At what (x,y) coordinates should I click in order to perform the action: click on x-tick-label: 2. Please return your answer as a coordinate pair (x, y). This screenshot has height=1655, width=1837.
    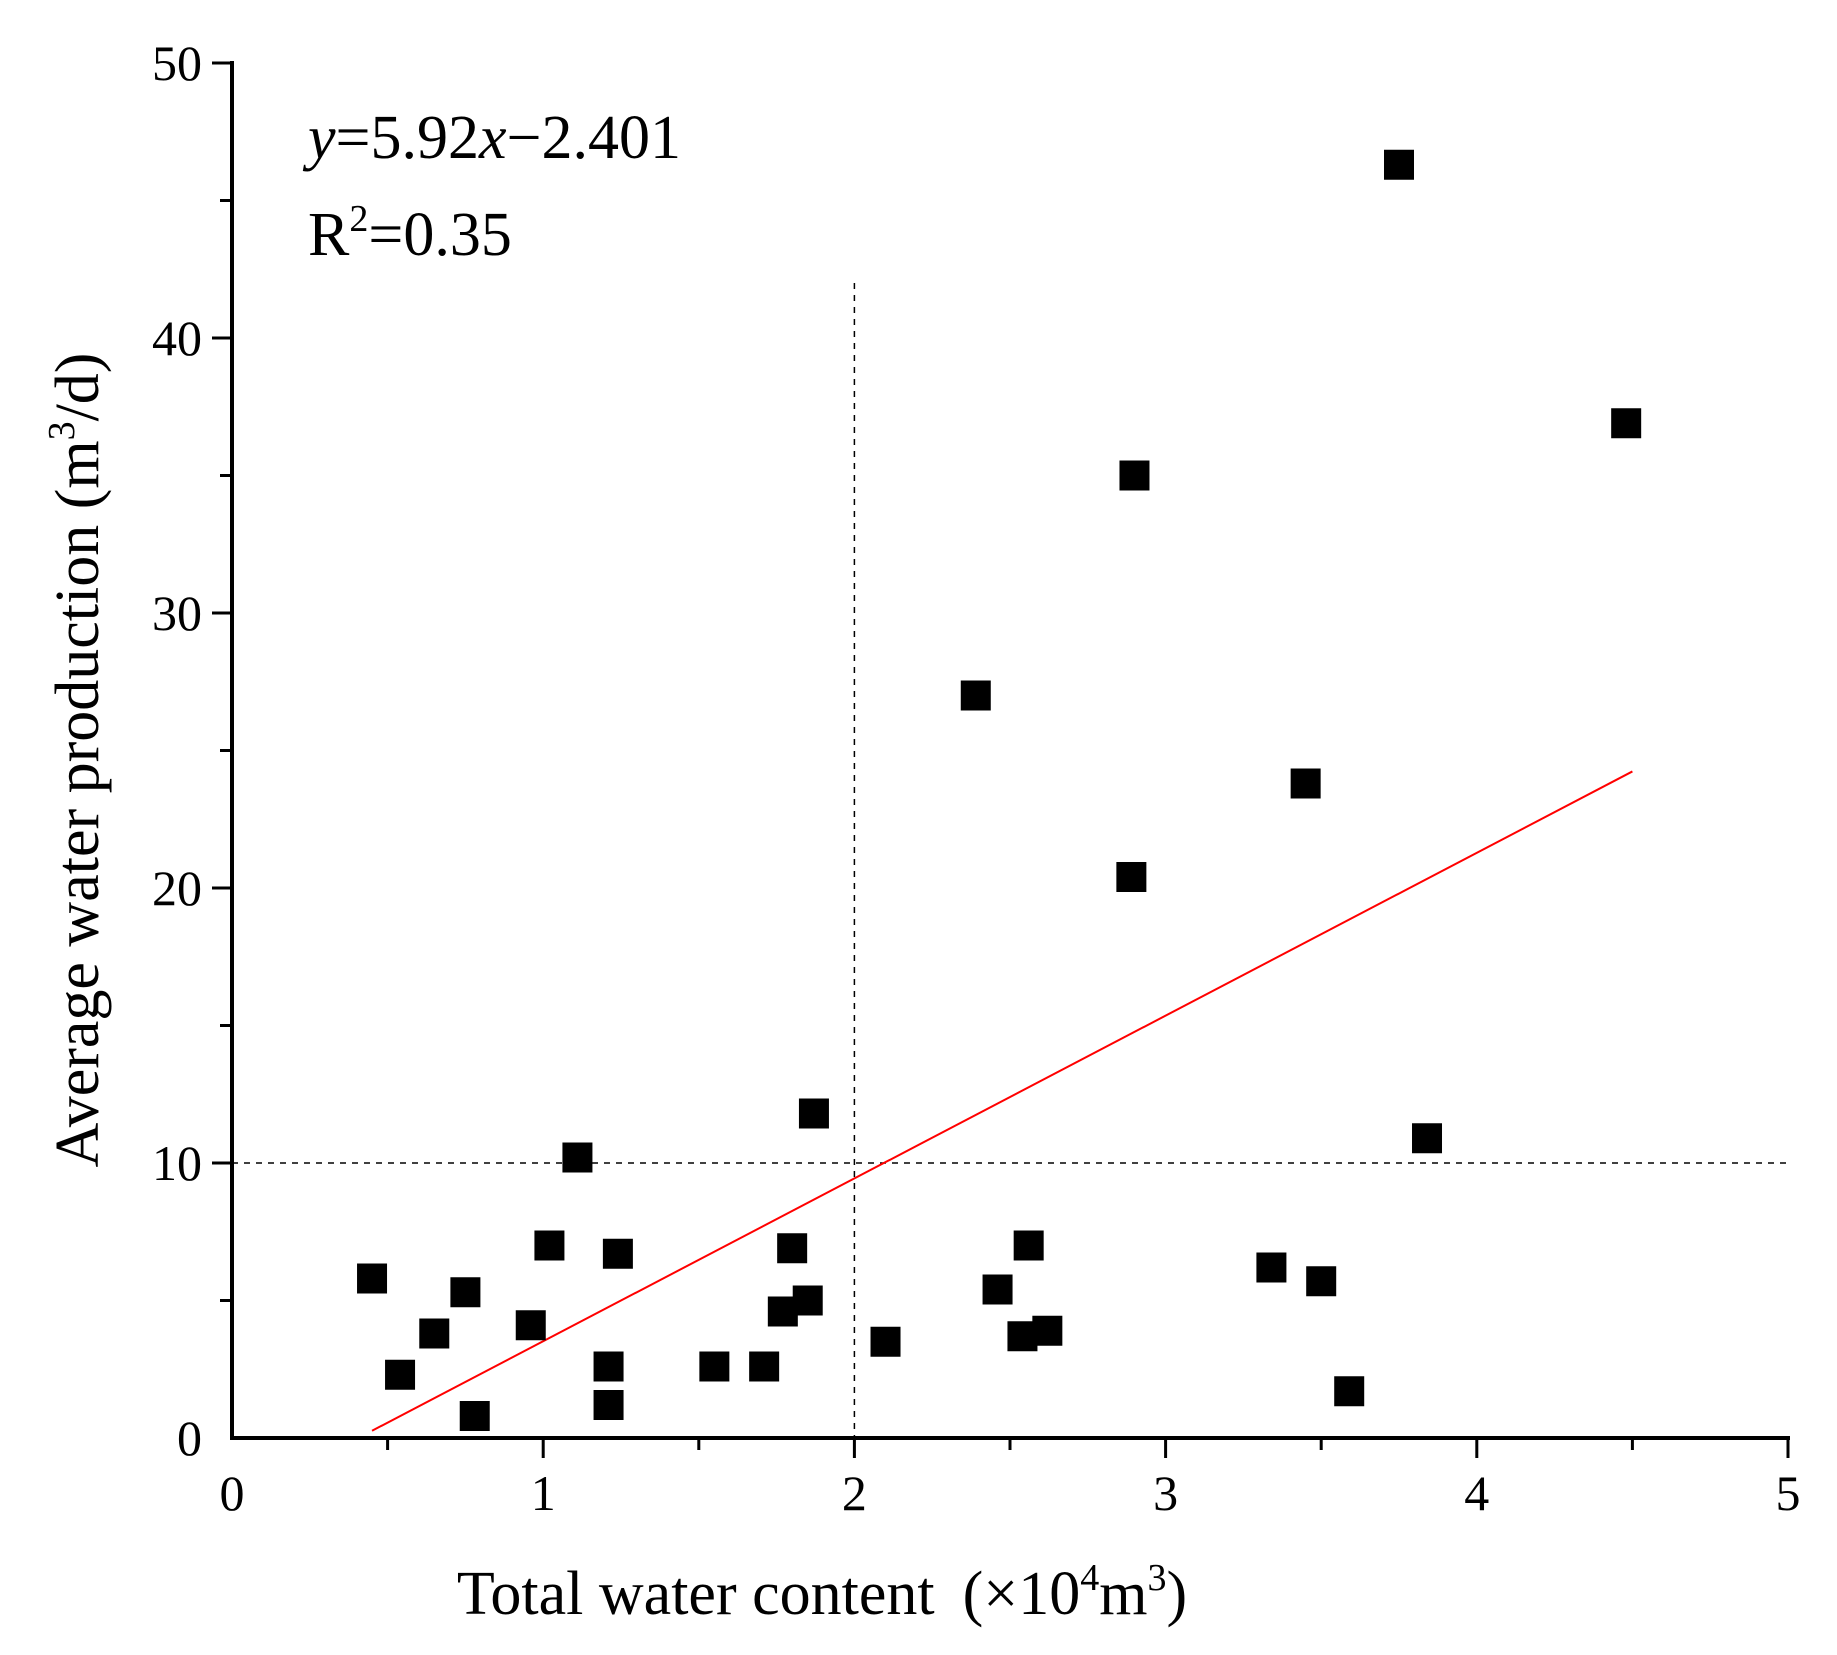
    Looking at the image, I should click on (854, 1493).